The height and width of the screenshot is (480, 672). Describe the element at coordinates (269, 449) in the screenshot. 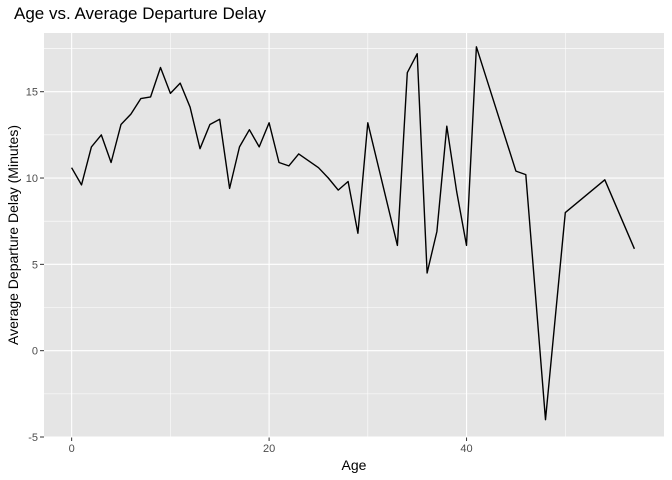

I see `x-tick-label: 20` at that location.